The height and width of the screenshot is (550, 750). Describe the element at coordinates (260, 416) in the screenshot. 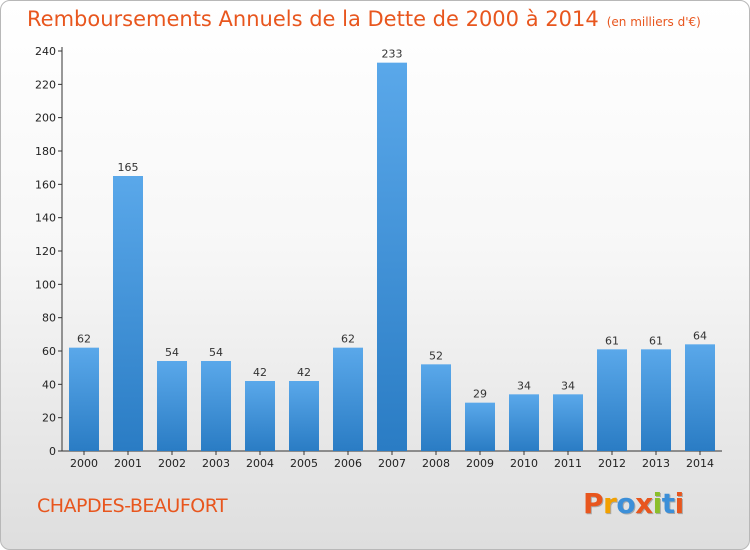

I see `bar-2004` at that location.